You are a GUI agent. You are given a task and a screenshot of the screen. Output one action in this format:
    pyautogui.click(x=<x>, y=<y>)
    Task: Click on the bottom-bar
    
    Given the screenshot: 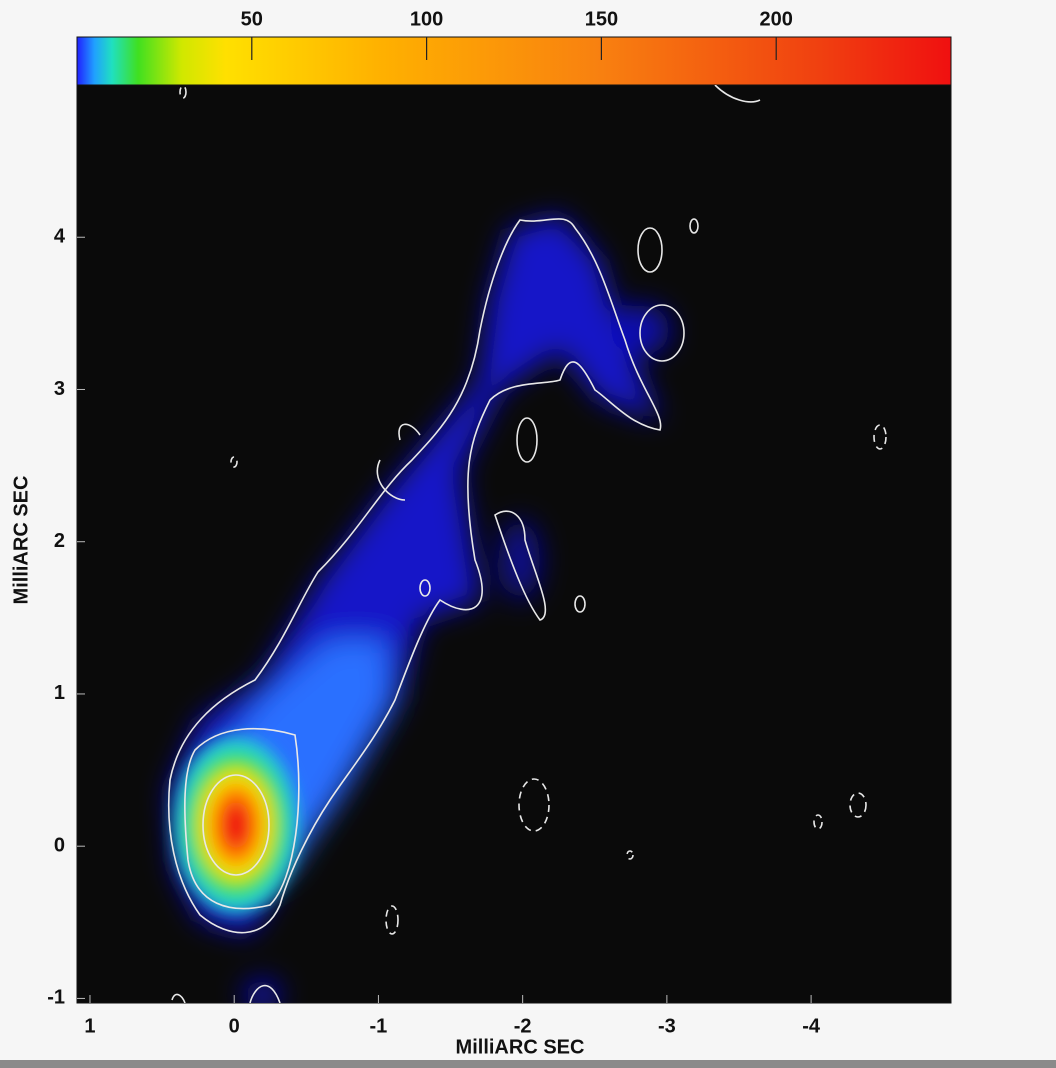 What is the action you would take?
    pyautogui.click(x=528, y=1064)
    